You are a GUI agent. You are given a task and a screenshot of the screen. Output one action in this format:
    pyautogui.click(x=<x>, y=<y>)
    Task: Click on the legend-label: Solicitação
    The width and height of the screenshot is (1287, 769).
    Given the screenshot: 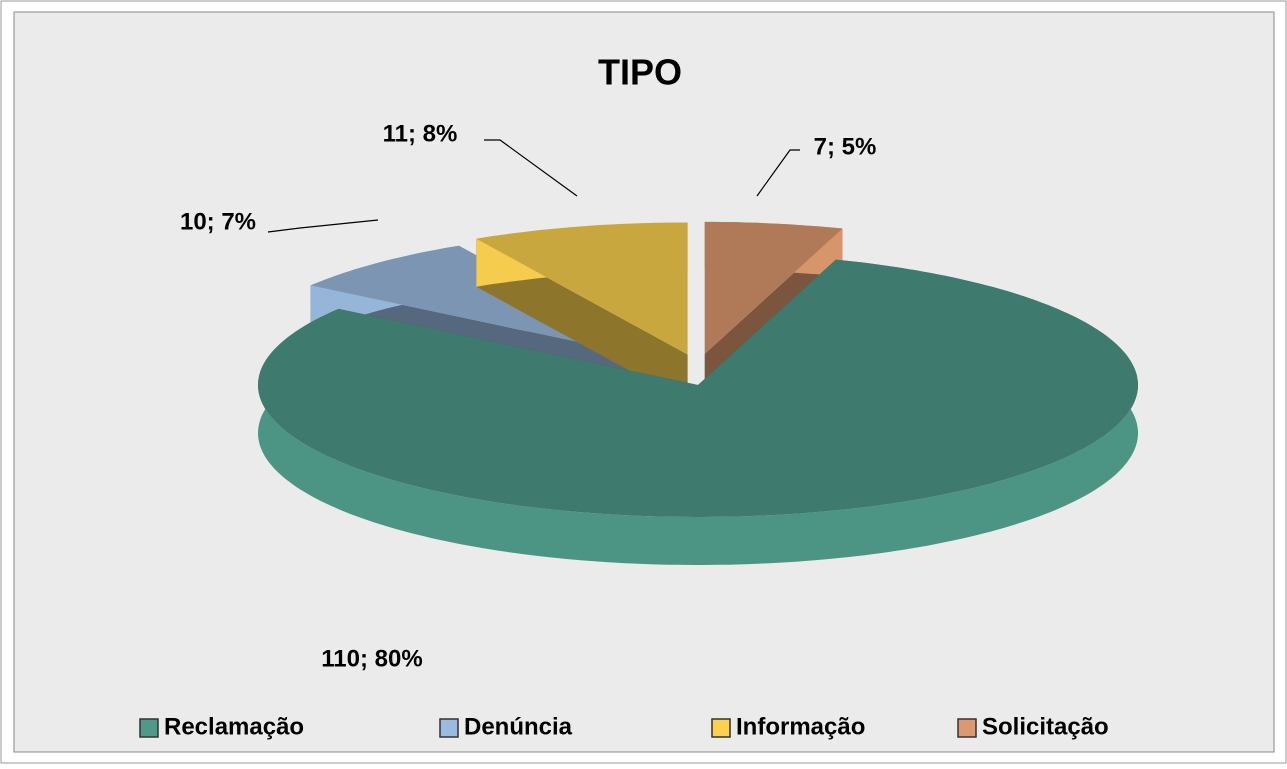 What is the action you would take?
    pyautogui.click(x=1045, y=726)
    